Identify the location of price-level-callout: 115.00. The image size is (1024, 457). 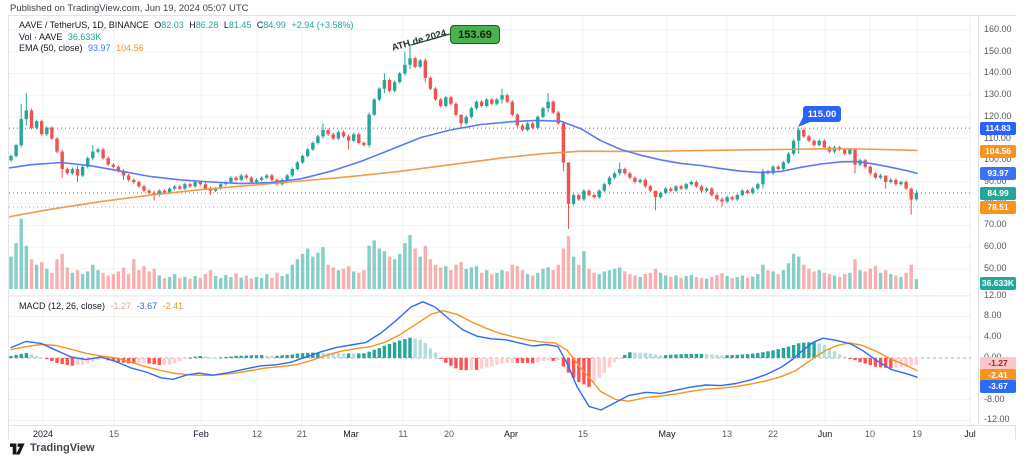
(822, 114).